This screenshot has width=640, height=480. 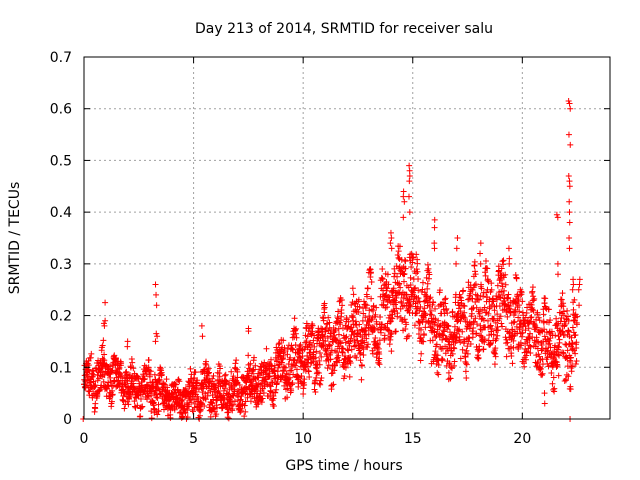 I want to click on y-tick-label: 0, so click(x=67, y=420).